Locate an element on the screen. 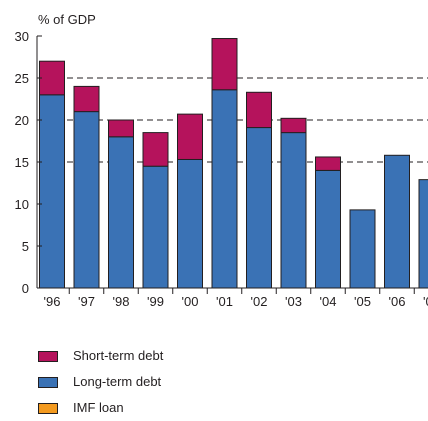 This screenshot has height=421, width=428. legend: Short-term debt Long-term debt IMF loan is located at coordinates (100, 382).